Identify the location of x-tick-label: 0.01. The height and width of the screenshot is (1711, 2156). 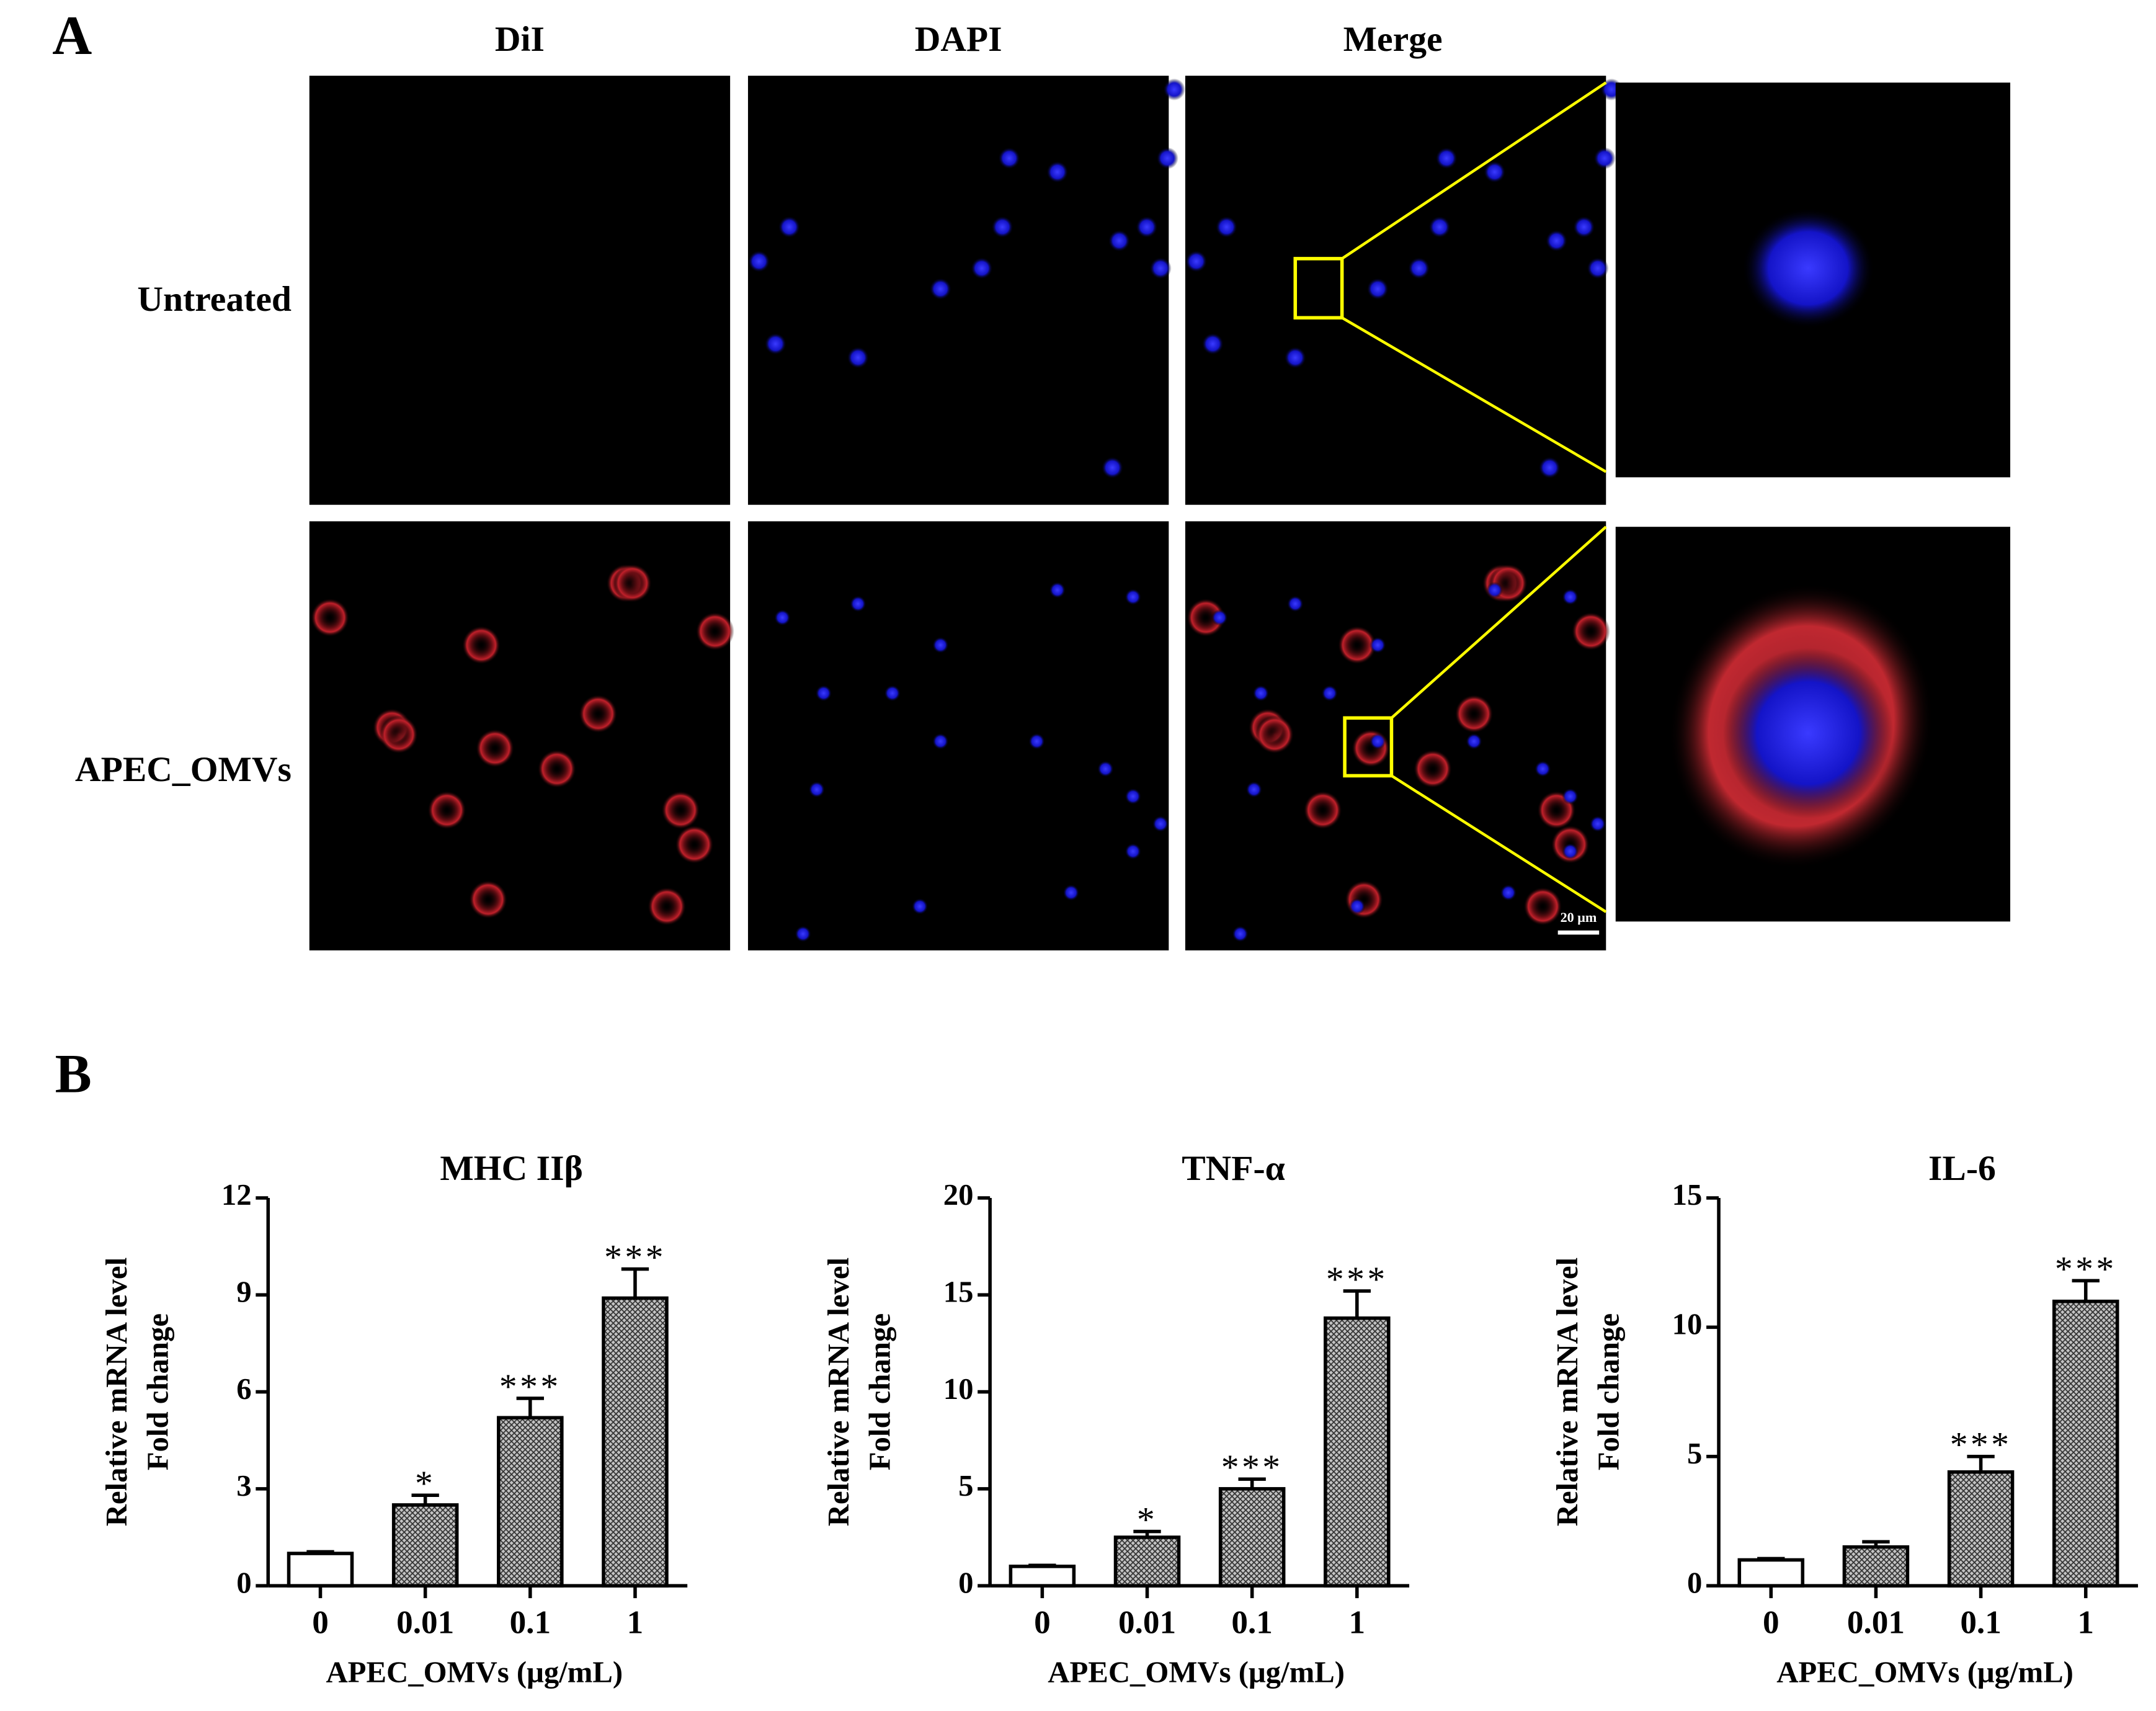
(425, 1622).